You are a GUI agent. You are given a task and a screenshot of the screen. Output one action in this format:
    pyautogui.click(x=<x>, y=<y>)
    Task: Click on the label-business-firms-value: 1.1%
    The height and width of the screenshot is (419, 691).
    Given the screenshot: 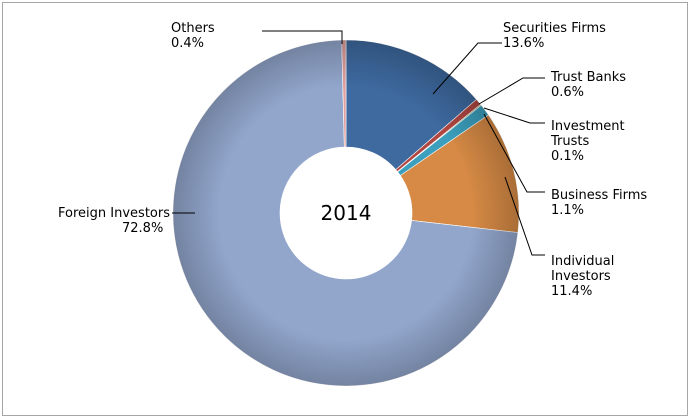 What is the action you would take?
    pyautogui.click(x=567, y=210)
    